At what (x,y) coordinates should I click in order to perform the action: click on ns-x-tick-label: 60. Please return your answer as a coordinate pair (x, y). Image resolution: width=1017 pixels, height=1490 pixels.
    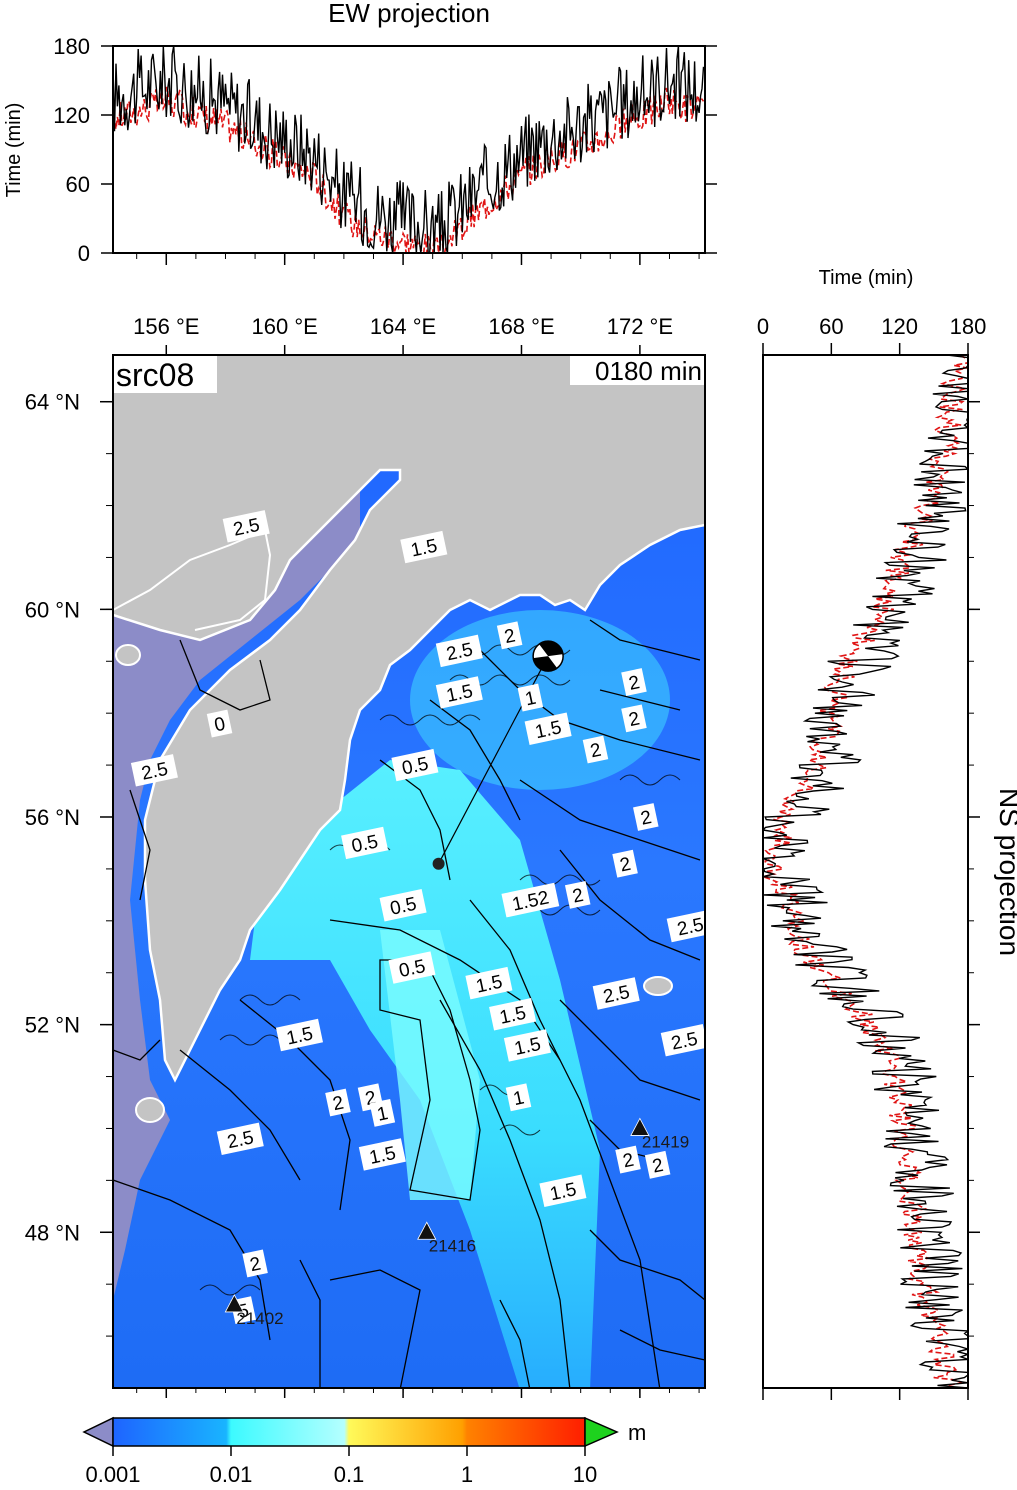
    Looking at the image, I should click on (831, 326).